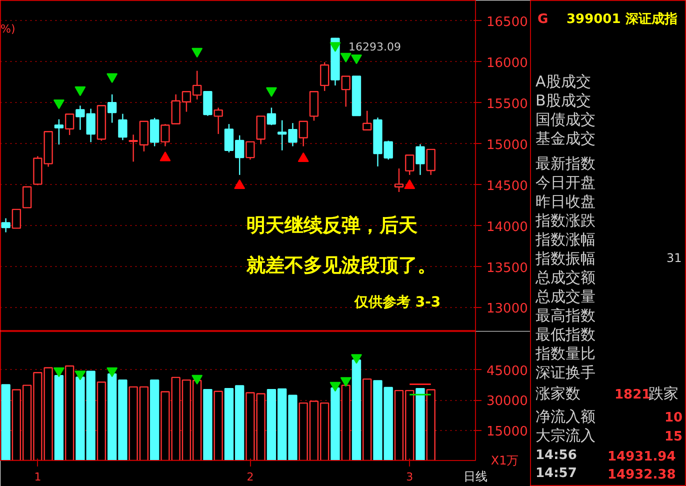  What do you see at coordinates (566, 335) in the screenshot?
I see `text: 最低指数` at bounding box center [566, 335].